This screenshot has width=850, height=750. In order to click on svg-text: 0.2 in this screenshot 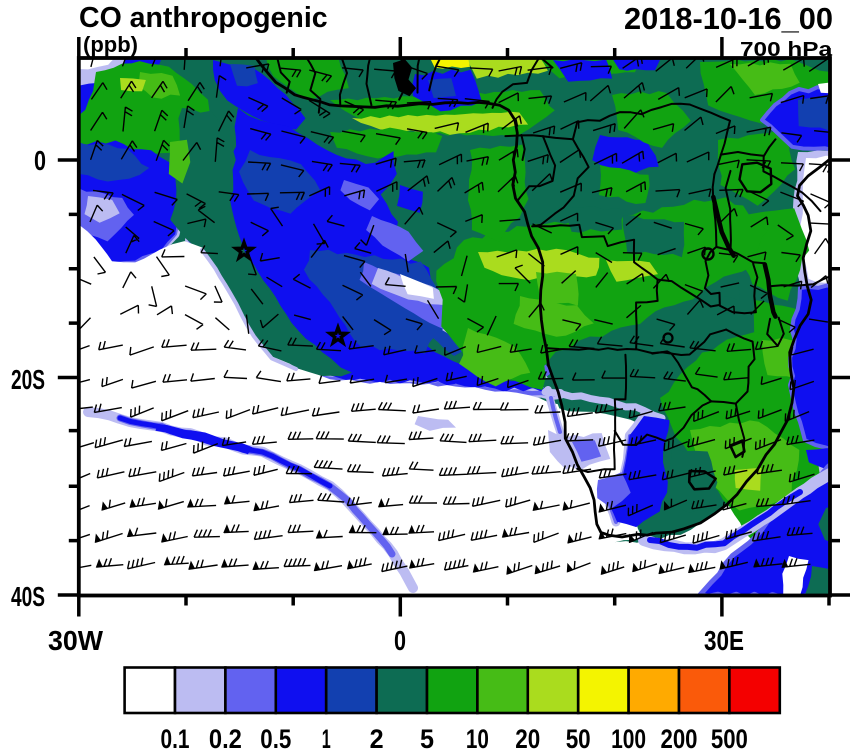, I will do `click(225, 737)`.